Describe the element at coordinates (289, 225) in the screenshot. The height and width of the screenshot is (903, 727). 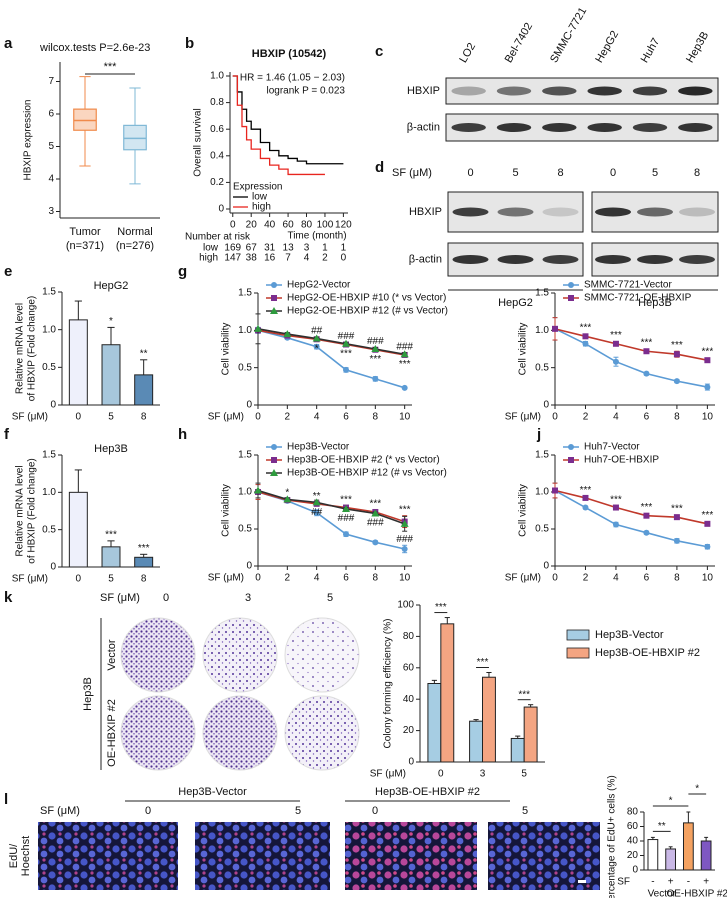
I see `x-tick-label: 60` at that location.